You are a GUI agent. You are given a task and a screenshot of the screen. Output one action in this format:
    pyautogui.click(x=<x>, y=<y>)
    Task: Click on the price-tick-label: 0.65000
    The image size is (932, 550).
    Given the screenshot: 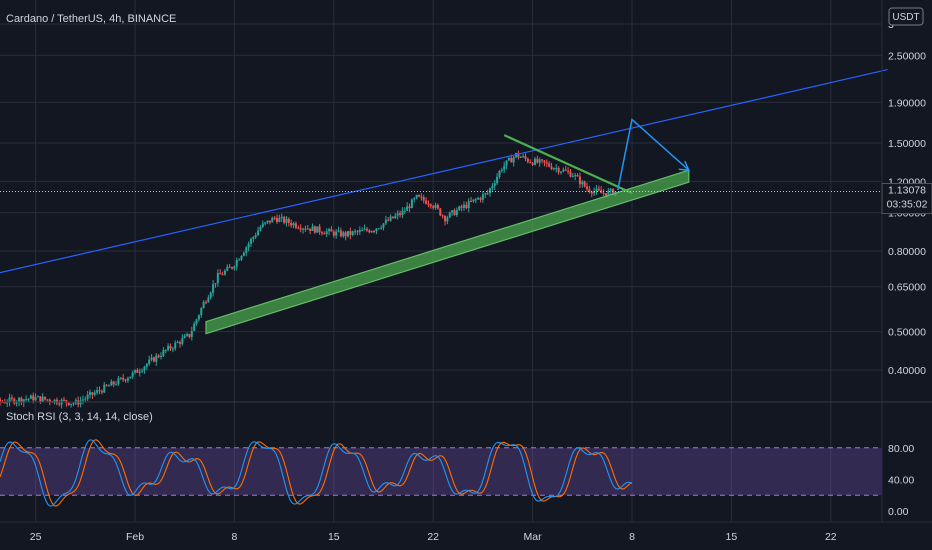 What is the action you would take?
    pyautogui.click(x=907, y=288)
    